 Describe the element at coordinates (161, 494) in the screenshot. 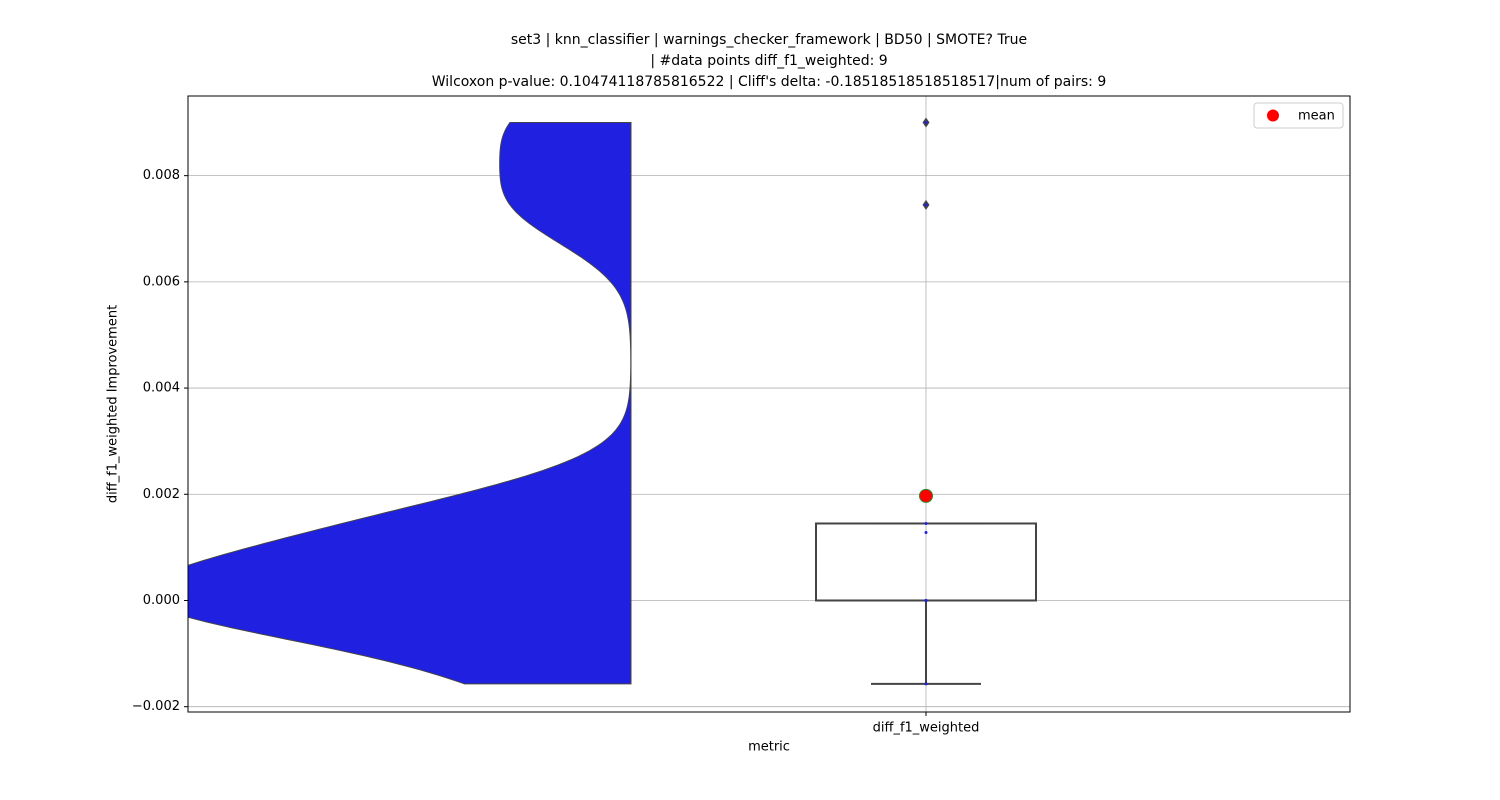

I see `y-tick-label: 0.002` at that location.